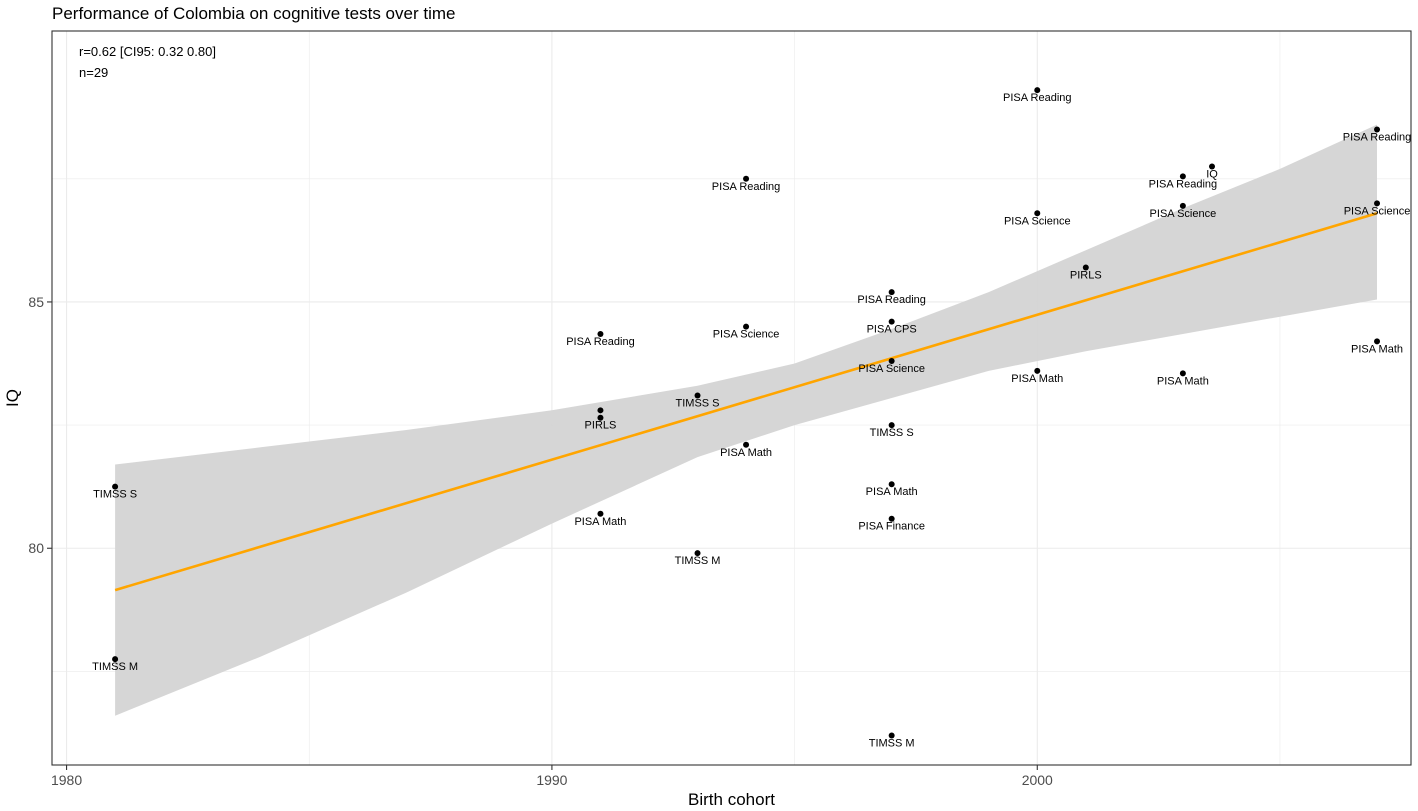 This screenshot has height=811, width=1418. Describe the element at coordinates (36, 302) in the screenshot. I see `y-tick-label: 85` at that location.